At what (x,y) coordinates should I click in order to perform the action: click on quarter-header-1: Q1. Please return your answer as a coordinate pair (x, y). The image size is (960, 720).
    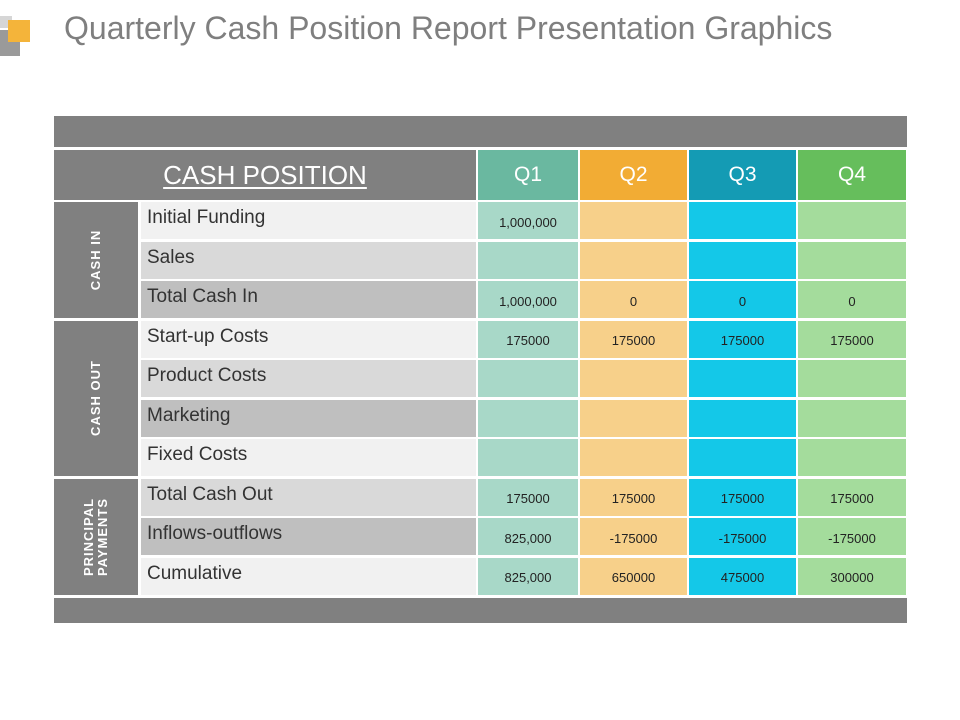
    Looking at the image, I should click on (528, 175).